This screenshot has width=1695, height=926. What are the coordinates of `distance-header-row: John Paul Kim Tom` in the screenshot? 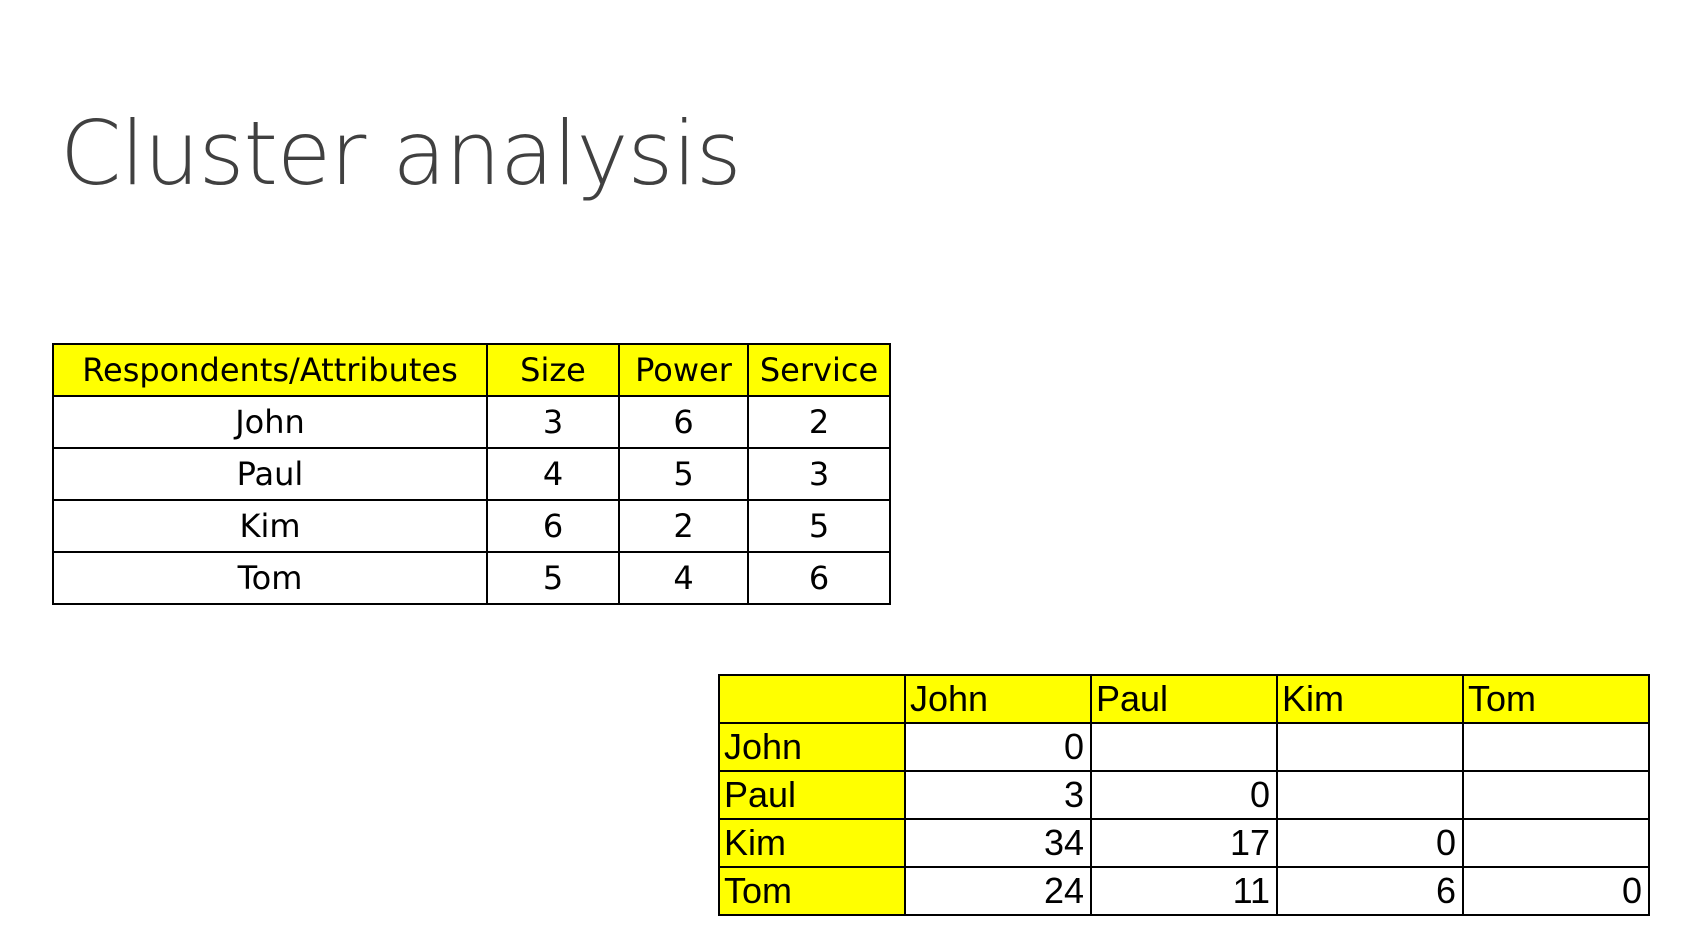 It's located at (1184, 699).